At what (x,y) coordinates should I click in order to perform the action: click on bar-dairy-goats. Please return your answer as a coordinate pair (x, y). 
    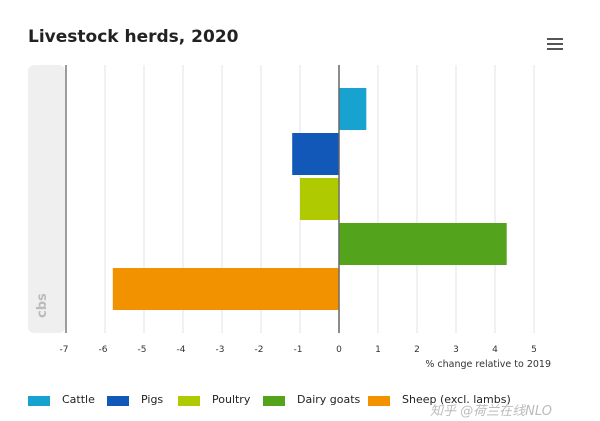
    Looking at the image, I should click on (423, 244).